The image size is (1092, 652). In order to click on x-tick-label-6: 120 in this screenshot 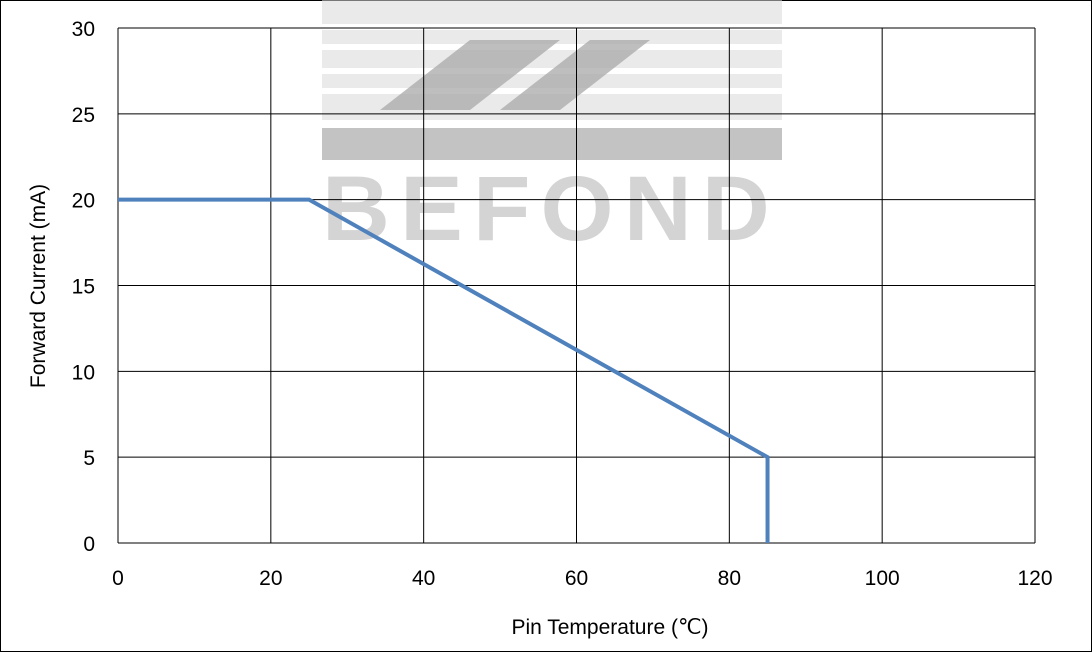, I will do `click(1034, 578)`.